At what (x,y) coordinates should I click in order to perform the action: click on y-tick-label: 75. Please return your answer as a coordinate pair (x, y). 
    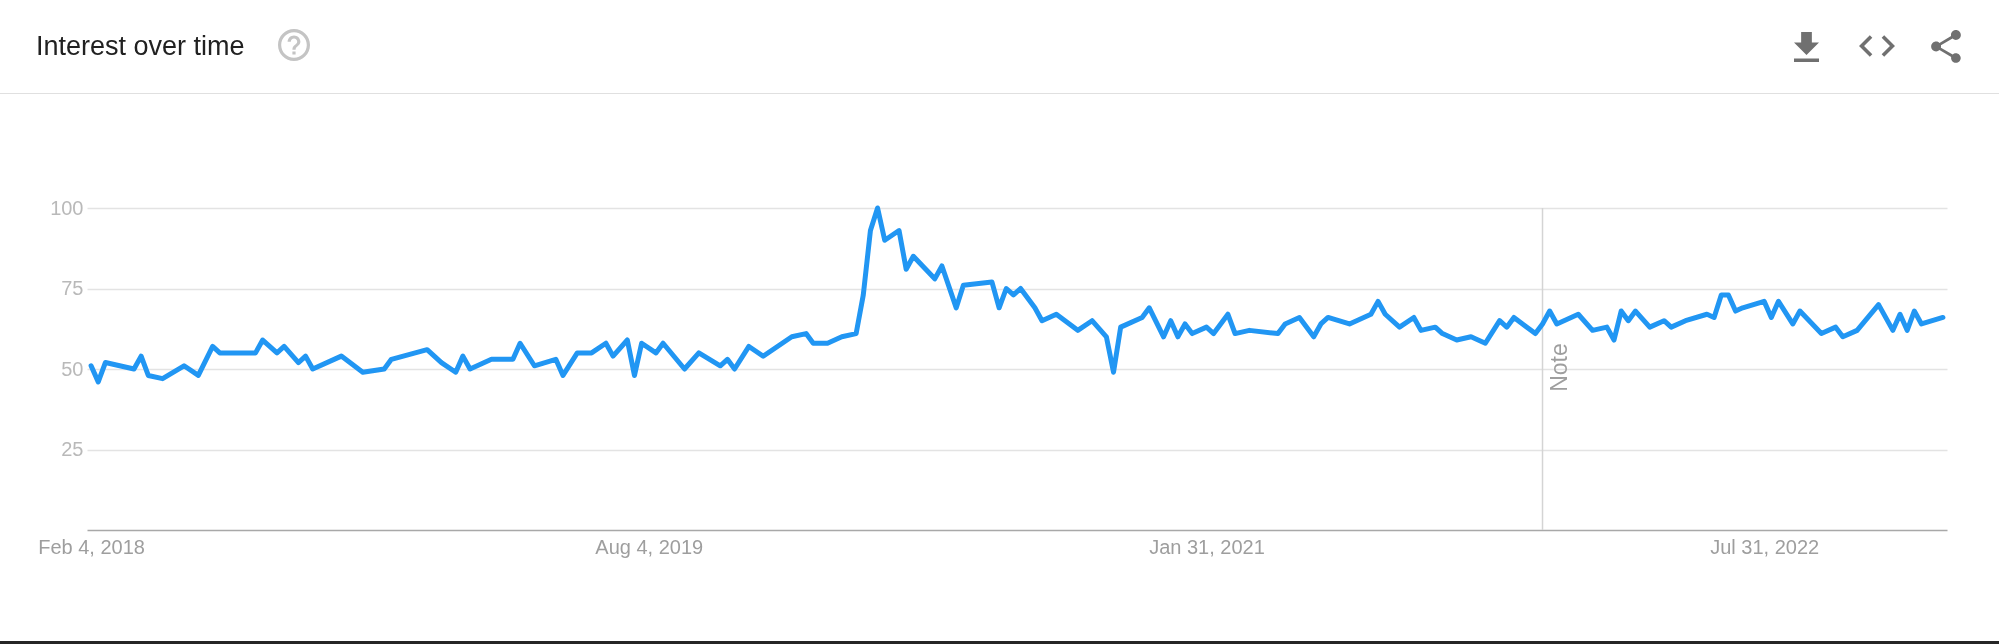
    Looking at the image, I should click on (72, 288).